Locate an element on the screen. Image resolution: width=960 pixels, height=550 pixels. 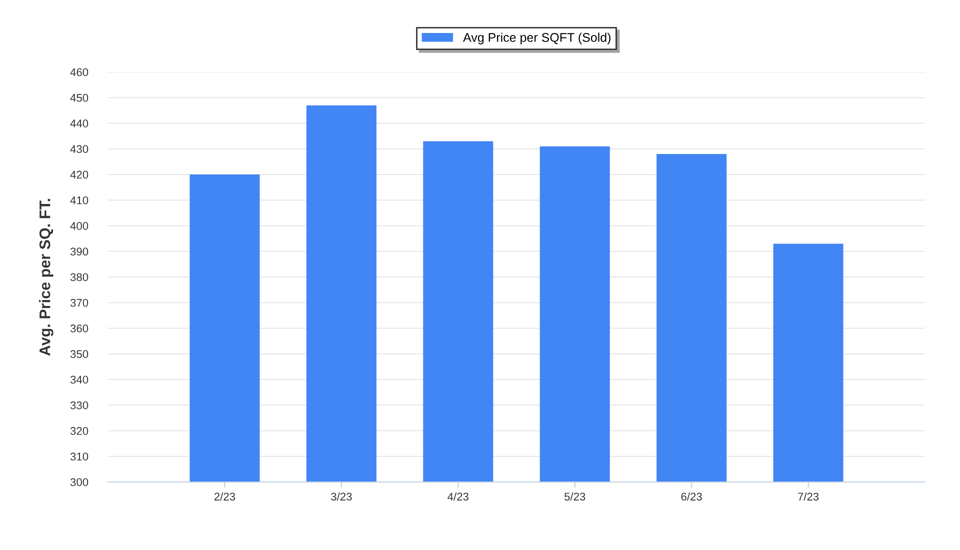
y-tick-label: 340 is located at coordinates (79, 380).